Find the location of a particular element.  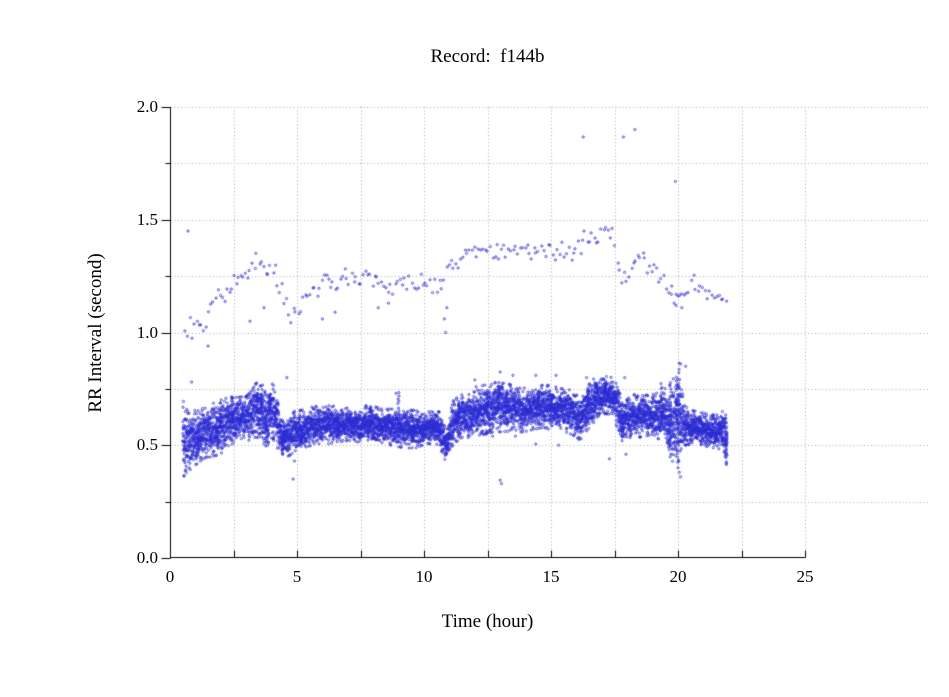

x-tick-label: 10 is located at coordinates (424, 576).